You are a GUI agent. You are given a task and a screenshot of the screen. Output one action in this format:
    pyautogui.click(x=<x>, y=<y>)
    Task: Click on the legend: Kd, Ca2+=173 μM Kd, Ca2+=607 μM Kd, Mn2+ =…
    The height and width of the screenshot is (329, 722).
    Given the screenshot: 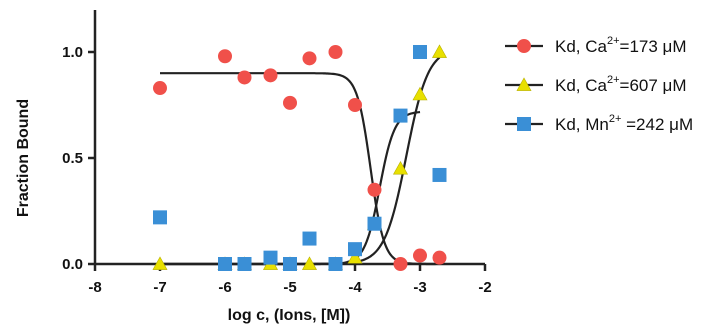 What is the action you would take?
    pyautogui.click(x=599, y=84)
    